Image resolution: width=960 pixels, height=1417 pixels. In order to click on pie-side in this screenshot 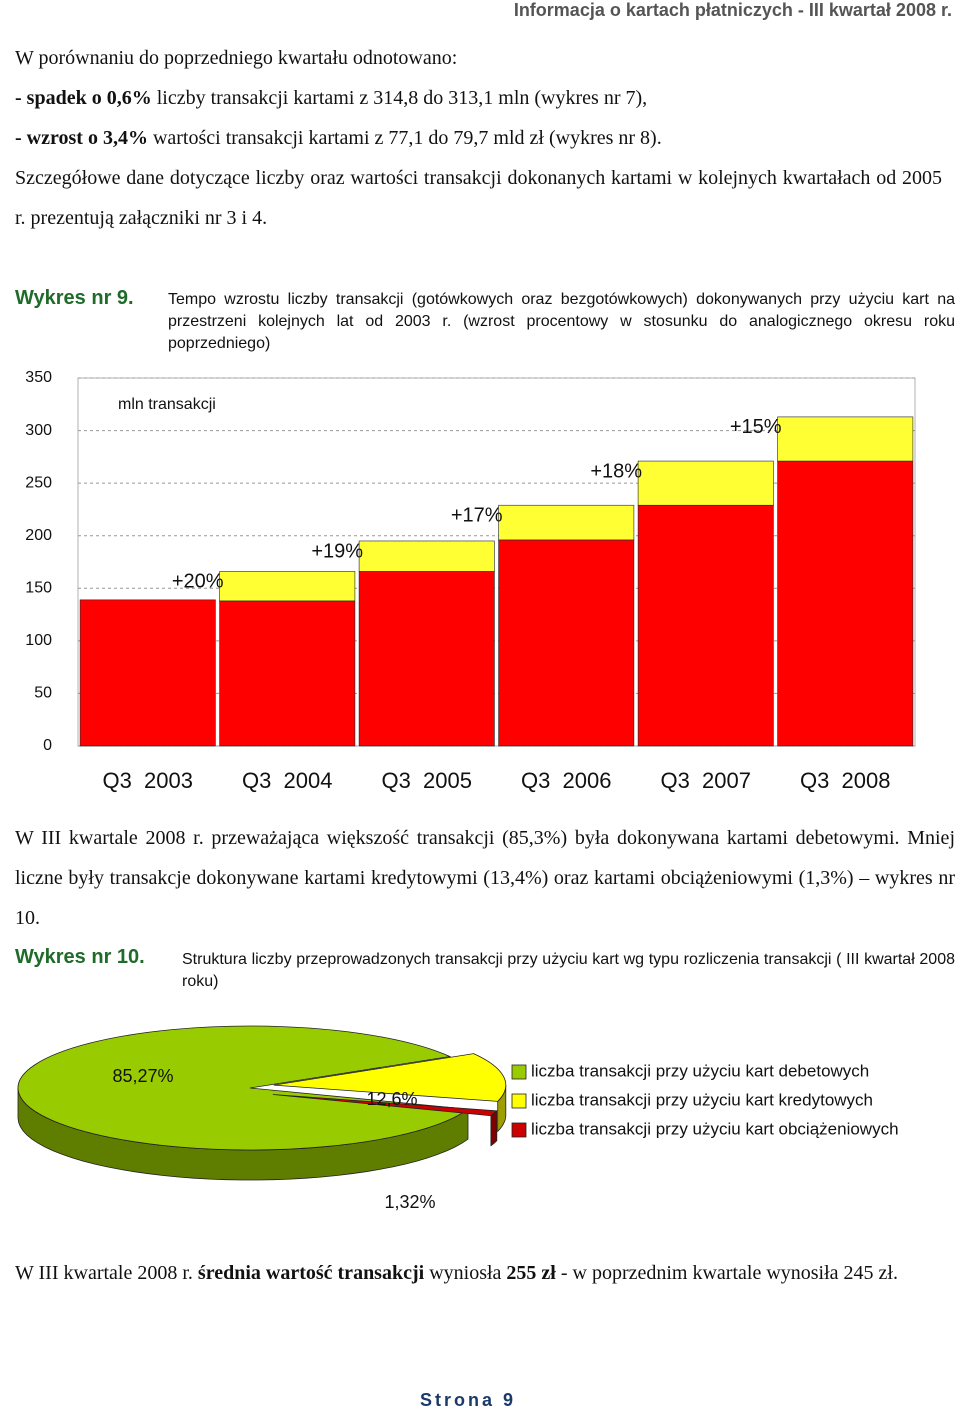, I will do `click(494, 1128)`.